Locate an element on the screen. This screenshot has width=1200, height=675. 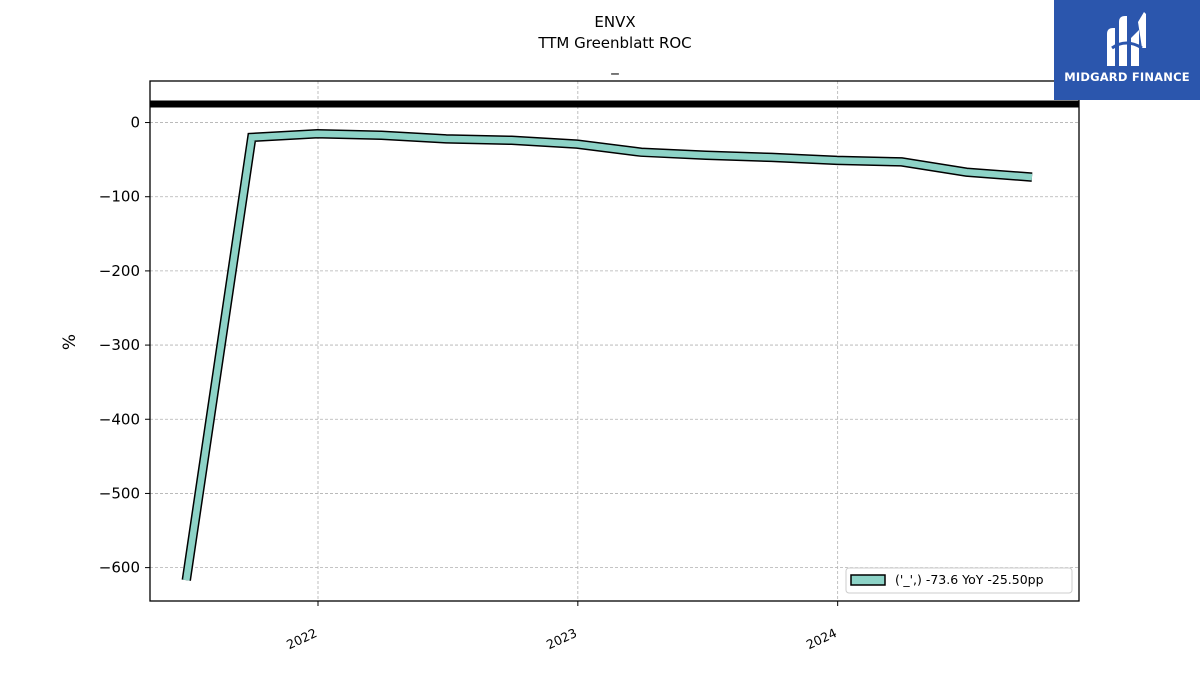
chart-title-ticker: ENVX is located at coordinates (614, 22).